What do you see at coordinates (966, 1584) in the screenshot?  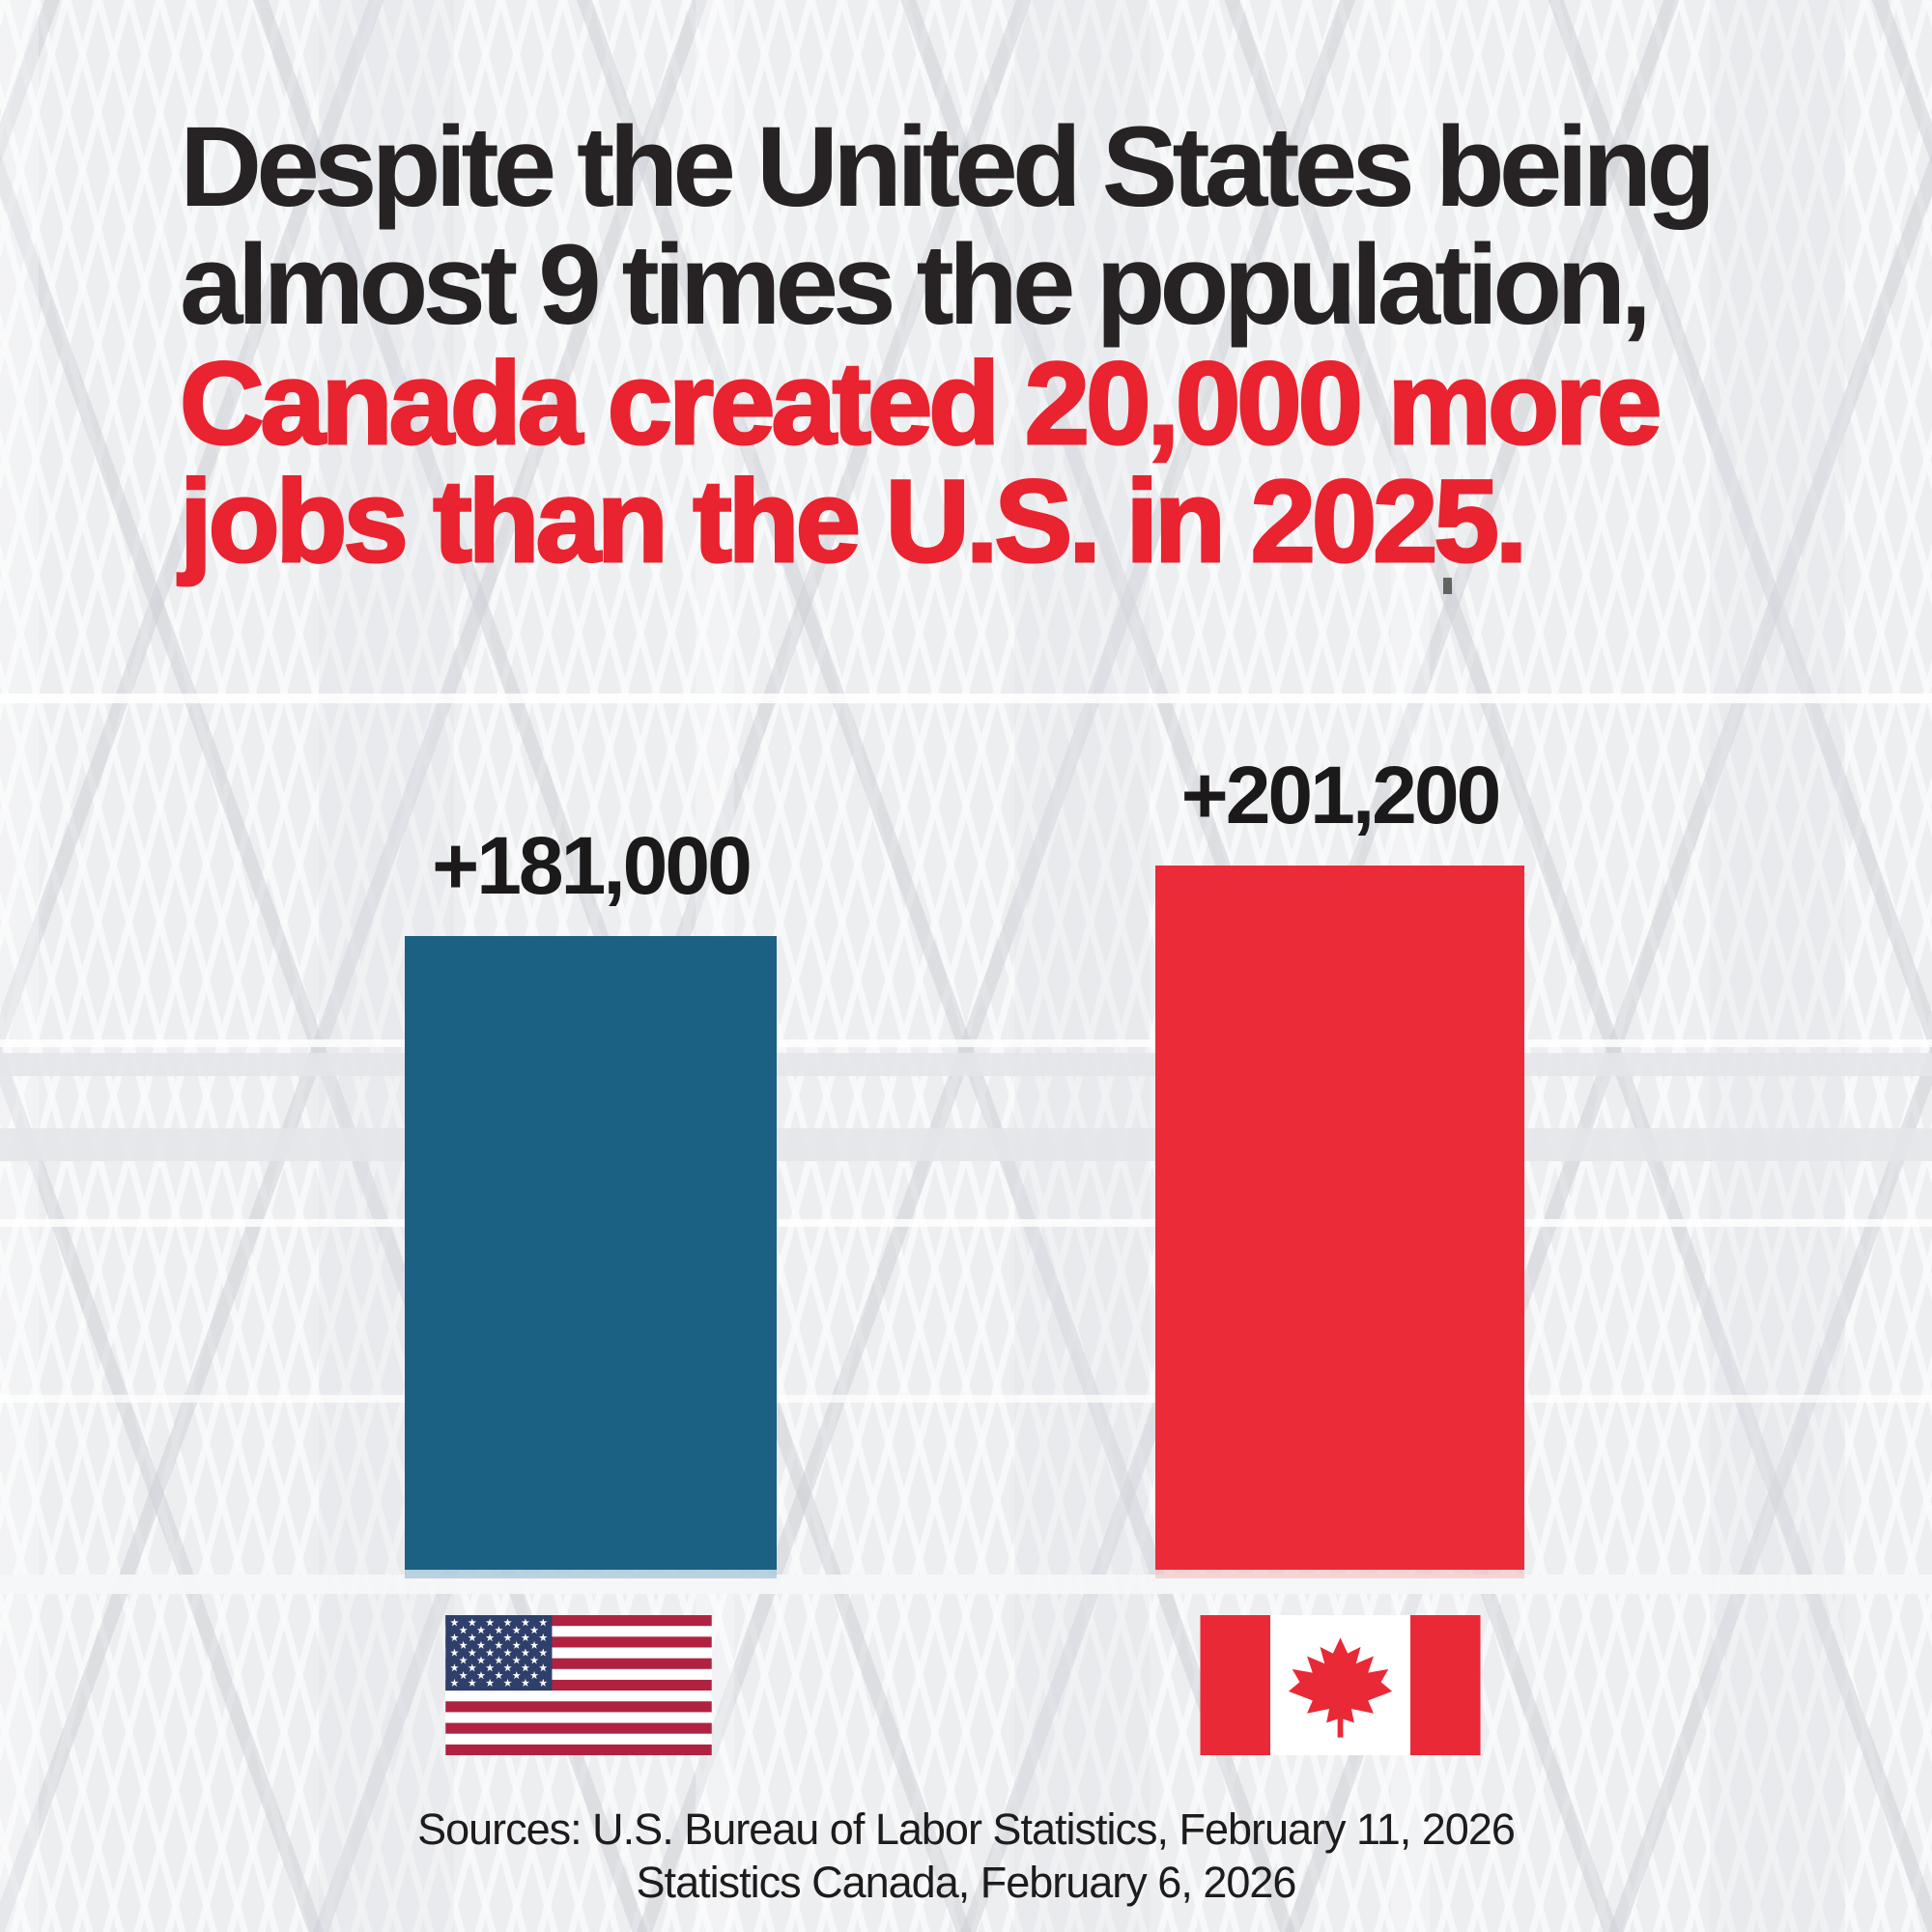 I see `chart-baseline` at bounding box center [966, 1584].